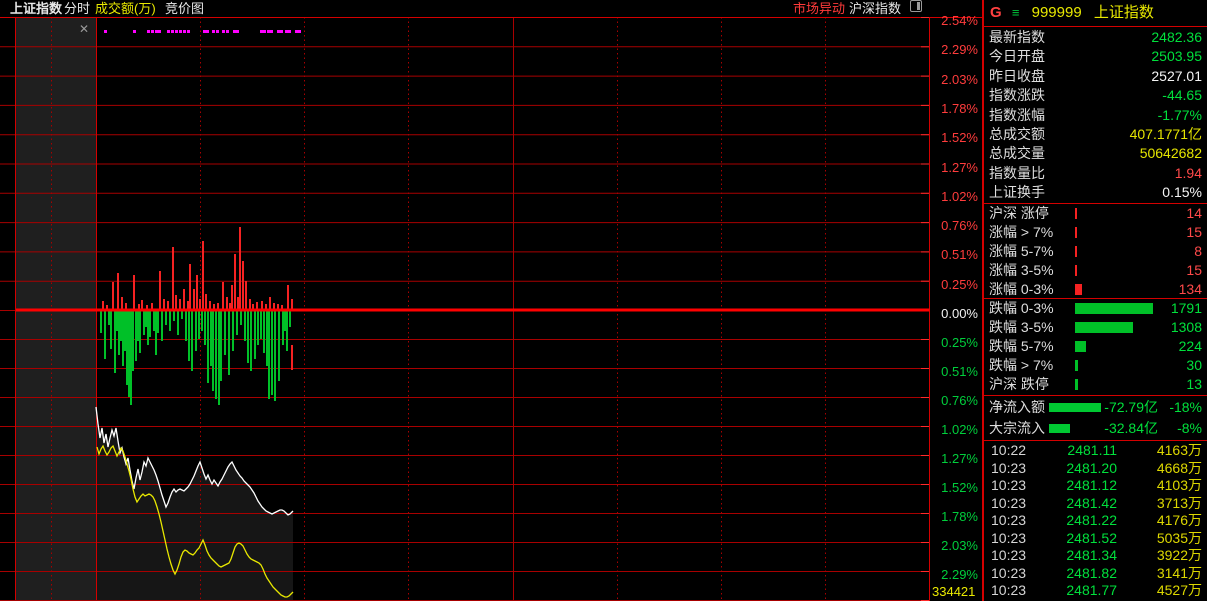 Image resolution: width=1207 pixels, height=601 pixels. Describe the element at coordinates (1095, 56) in the screenshot. I see `quote-row: 今日开盘 2503.95` at that location.